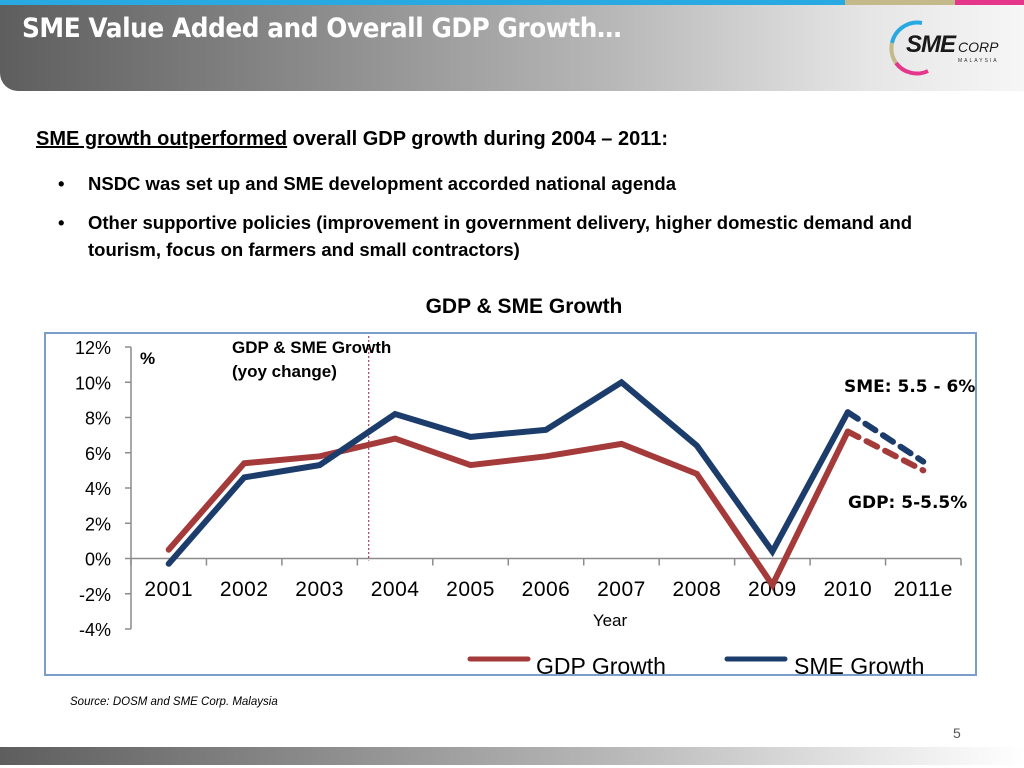  I want to click on sme-forecast-annotation: SME: 5.5 - 6%, so click(909, 387).